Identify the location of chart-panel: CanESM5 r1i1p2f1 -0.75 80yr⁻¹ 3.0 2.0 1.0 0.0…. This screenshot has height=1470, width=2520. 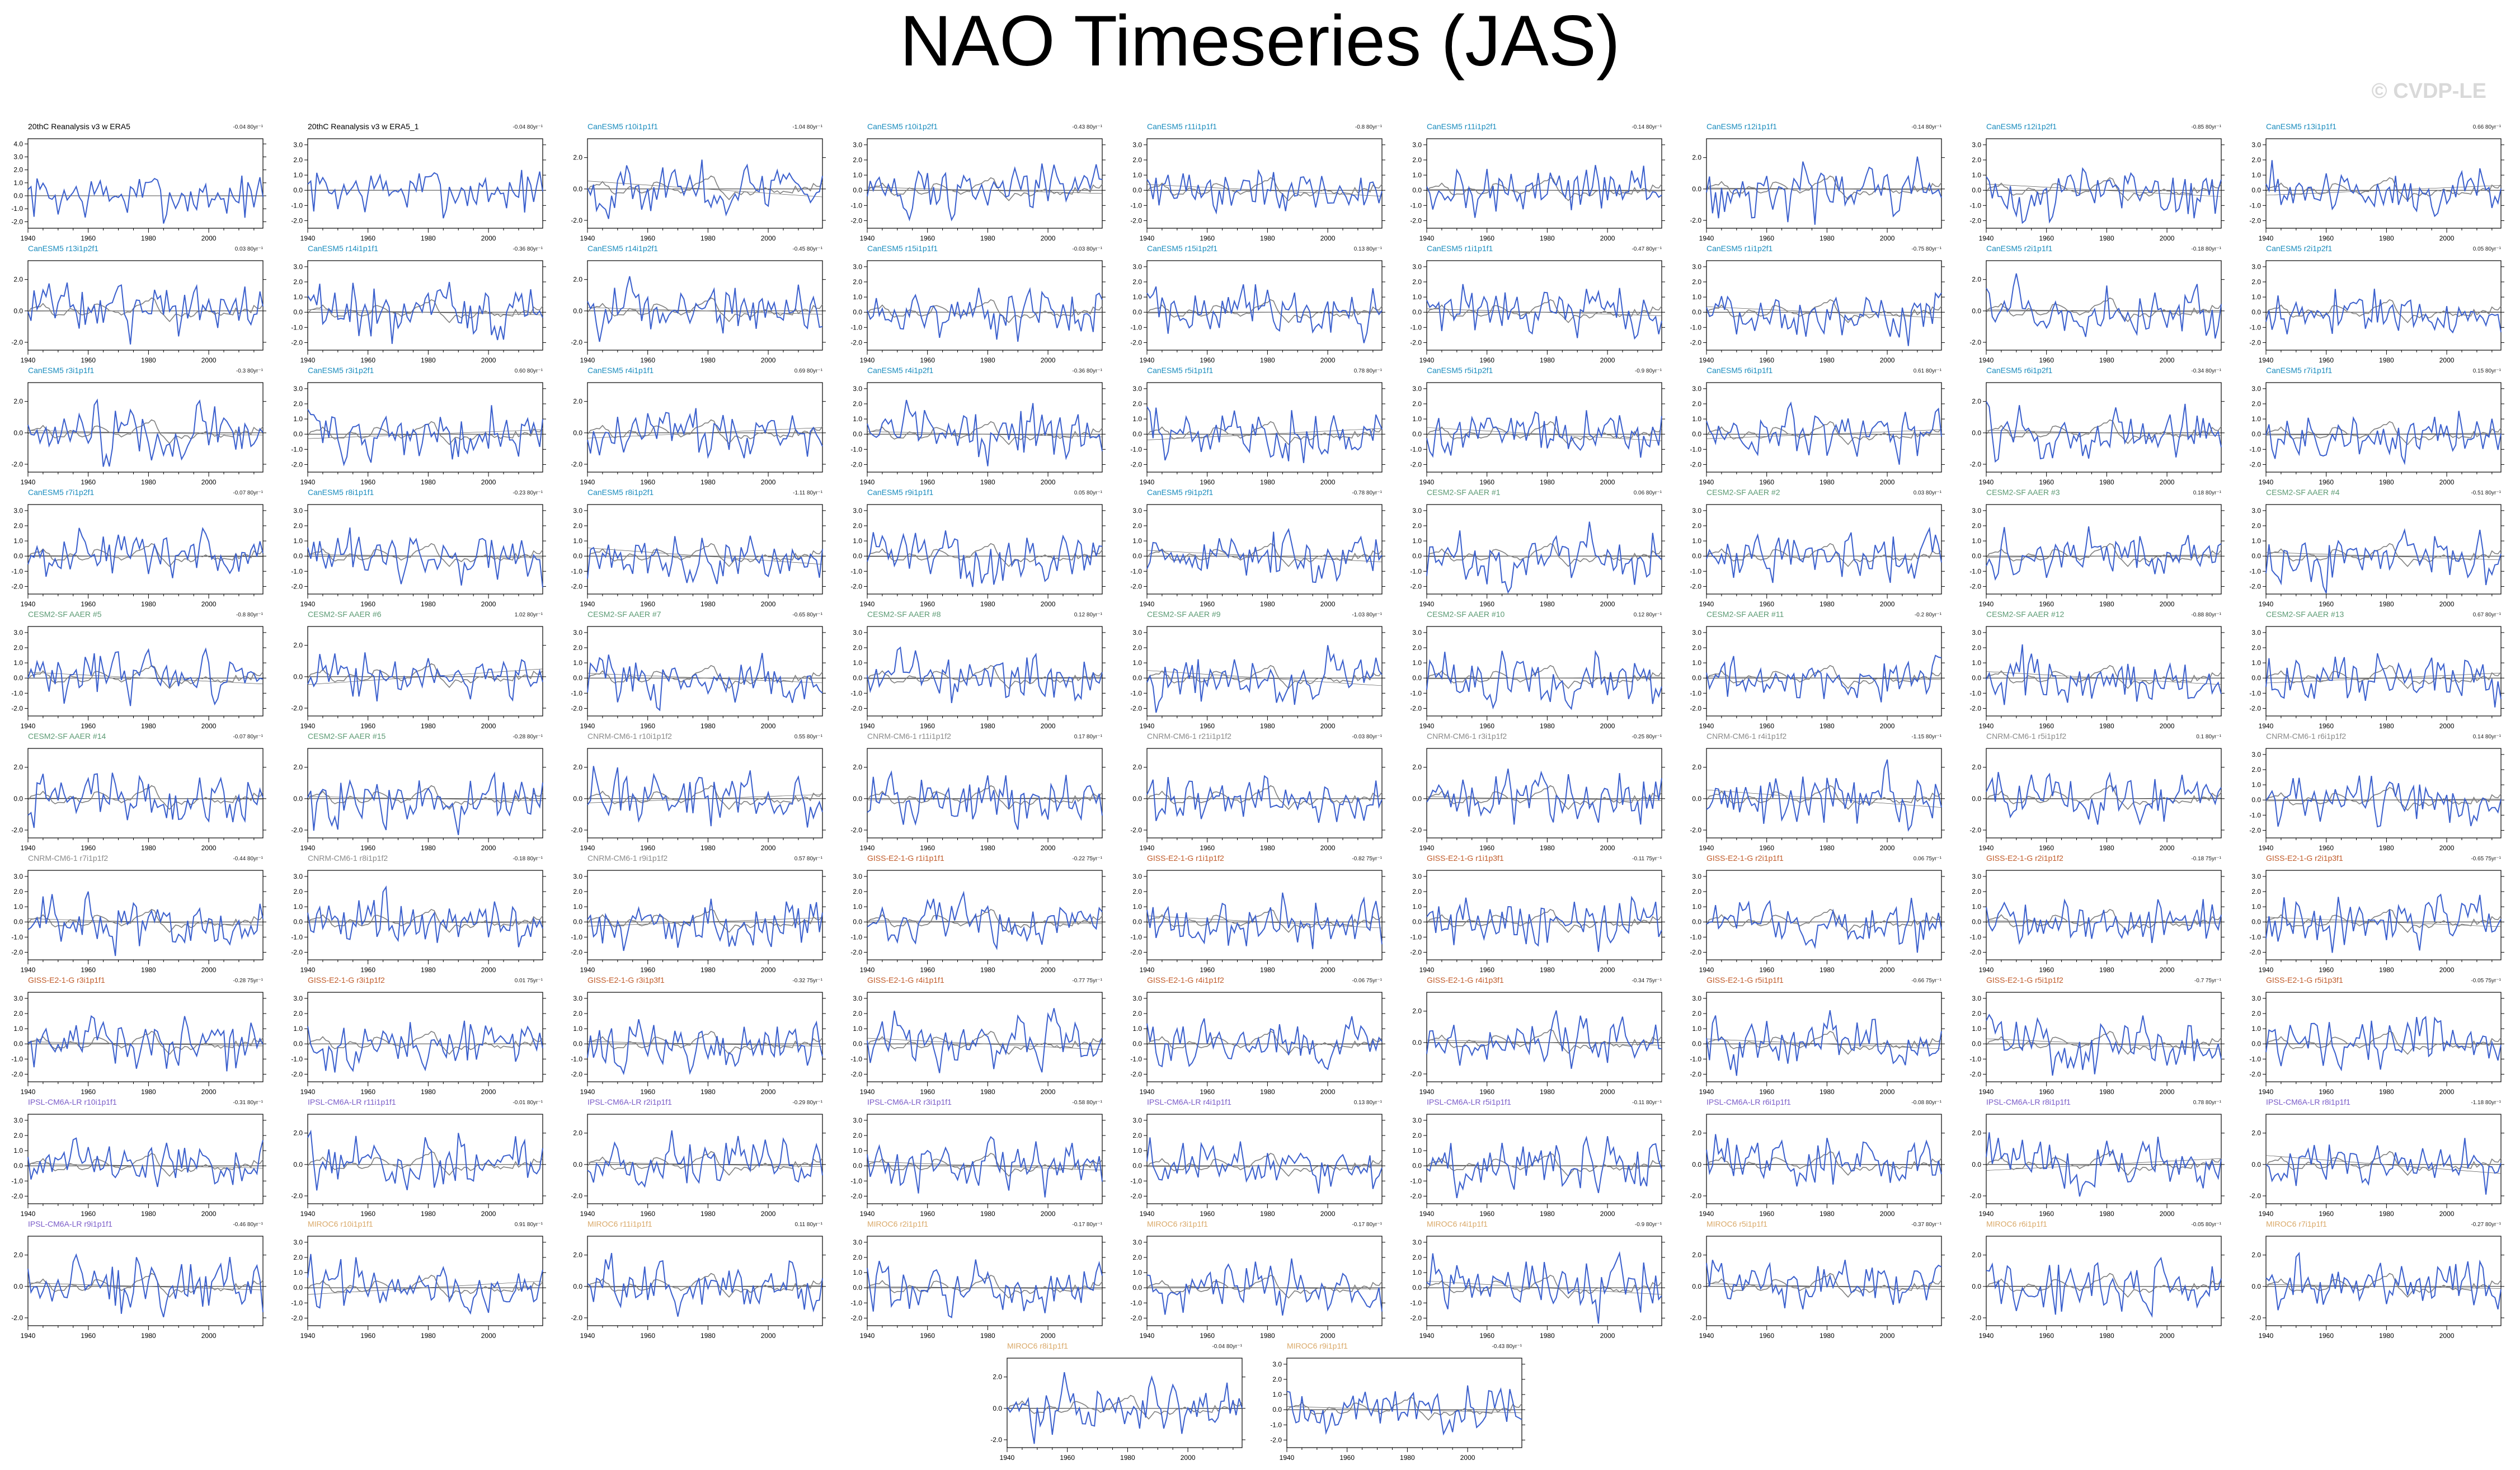
(1812, 305).